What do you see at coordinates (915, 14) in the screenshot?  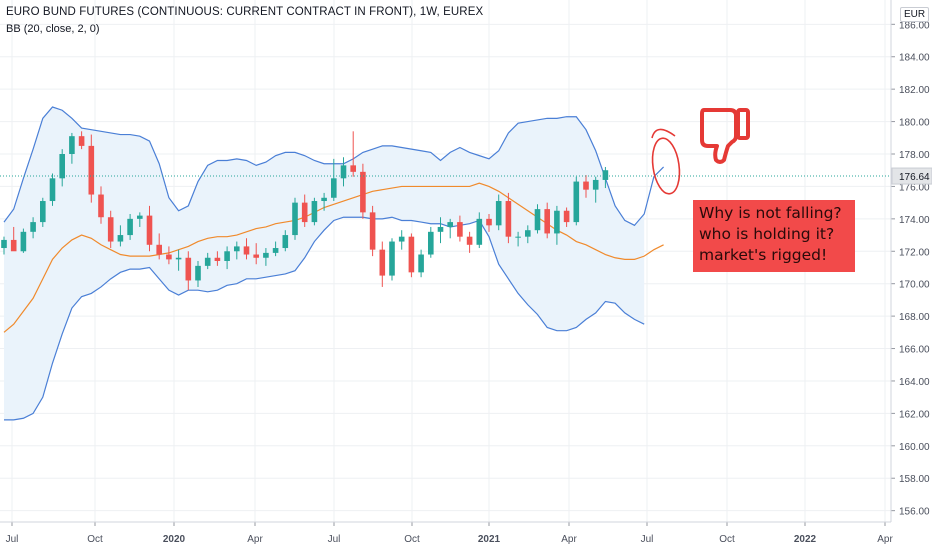 I see `currency-badge: EUR` at bounding box center [915, 14].